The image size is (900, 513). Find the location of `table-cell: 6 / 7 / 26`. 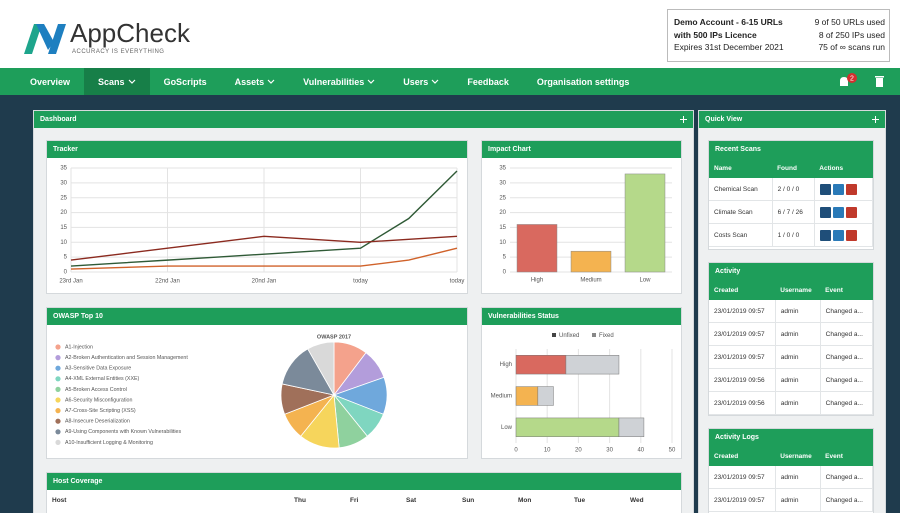

table-cell: 6 / 7 / 26 is located at coordinates (793, 212).